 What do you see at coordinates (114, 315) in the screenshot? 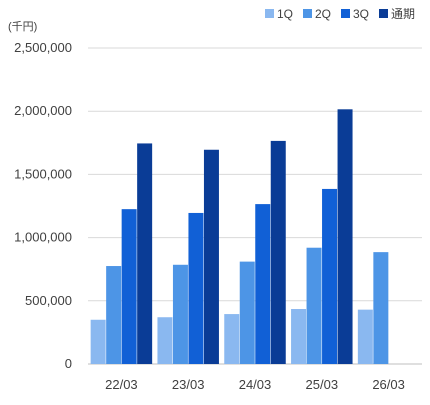
I see `bar-22-03-2Q` at bounding box center [114, 315].